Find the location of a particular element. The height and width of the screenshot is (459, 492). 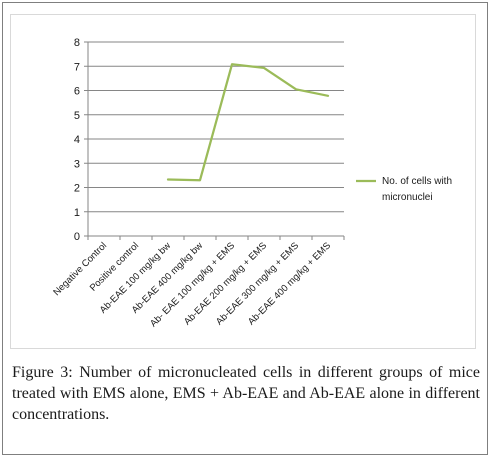

y-tick-label: 8 is located at coordinates (77, 43).